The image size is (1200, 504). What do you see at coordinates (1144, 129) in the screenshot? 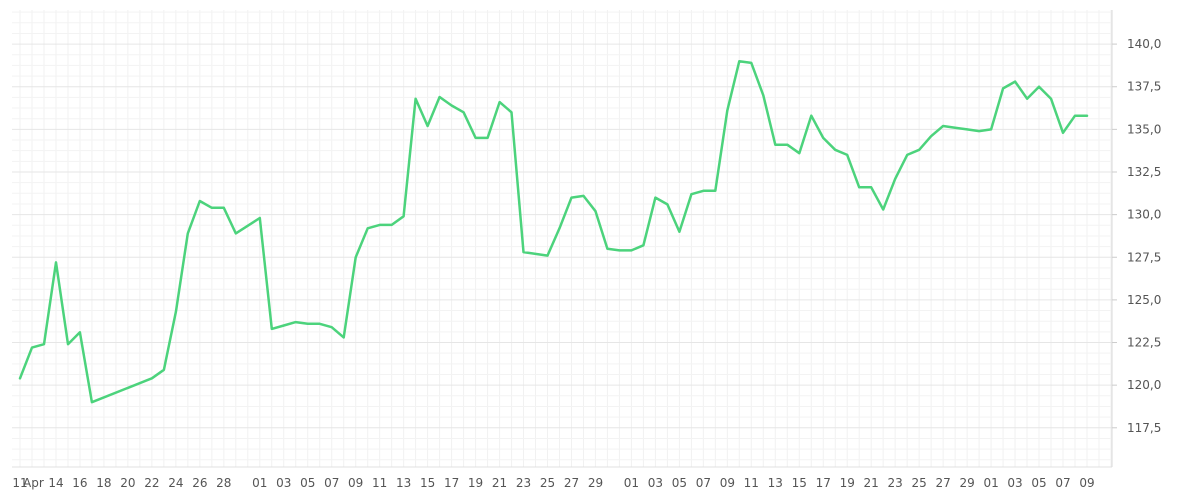
I see `y-tick-label: 135,0` at bounding box center [1144, 129].